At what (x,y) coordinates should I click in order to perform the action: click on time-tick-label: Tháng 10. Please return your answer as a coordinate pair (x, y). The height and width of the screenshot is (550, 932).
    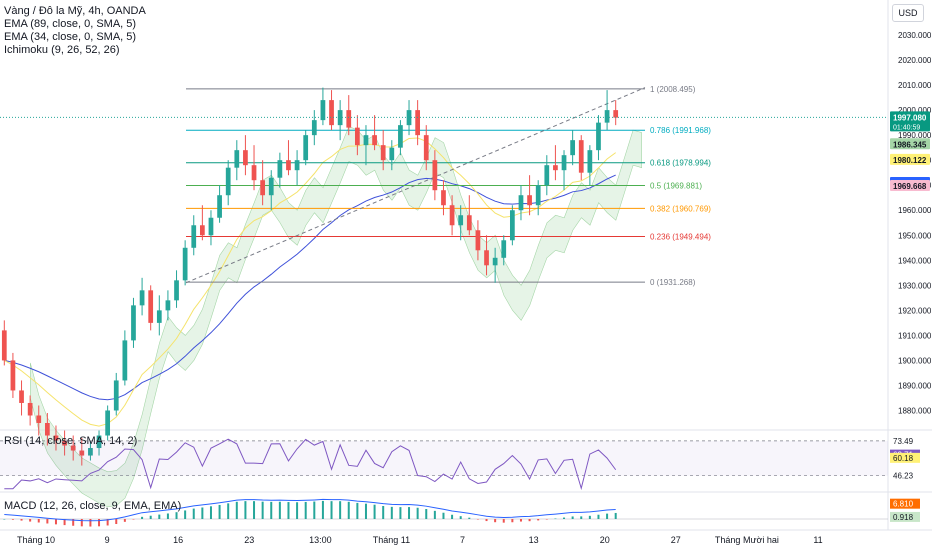
    Looking at the image, I should click on (36, 540).